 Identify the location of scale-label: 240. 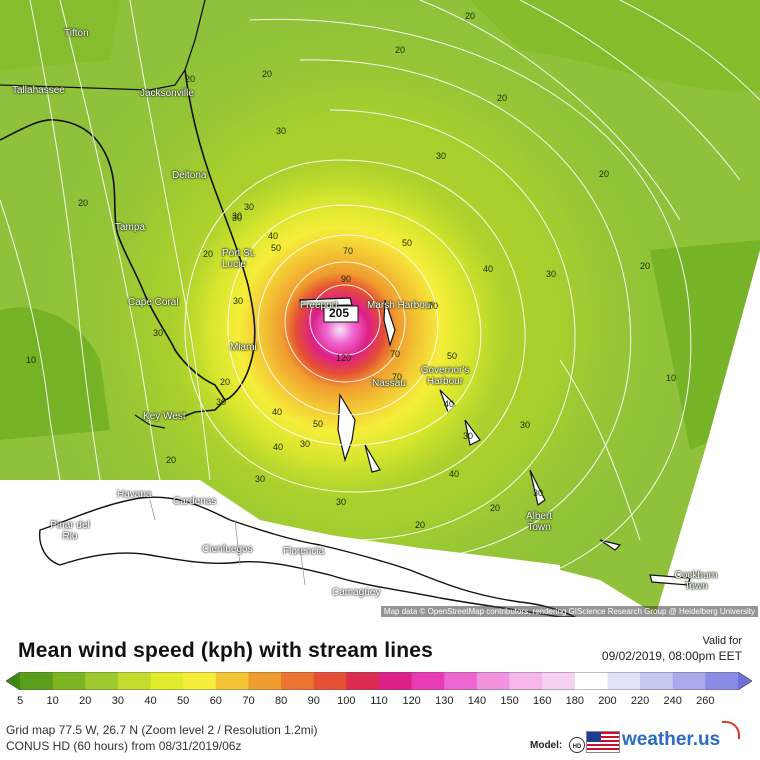
(672, 701).